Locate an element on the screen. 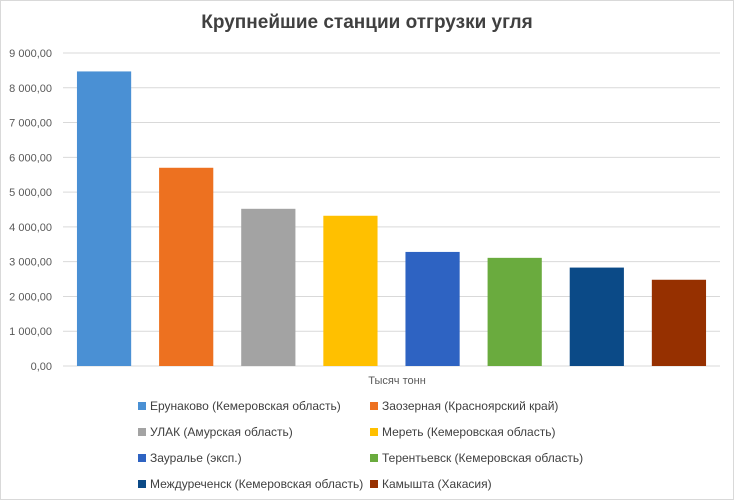 The height and width of the screenshot is (500, 734). y-tick-label: 9 000,00 is located at coordinates (30, 54).